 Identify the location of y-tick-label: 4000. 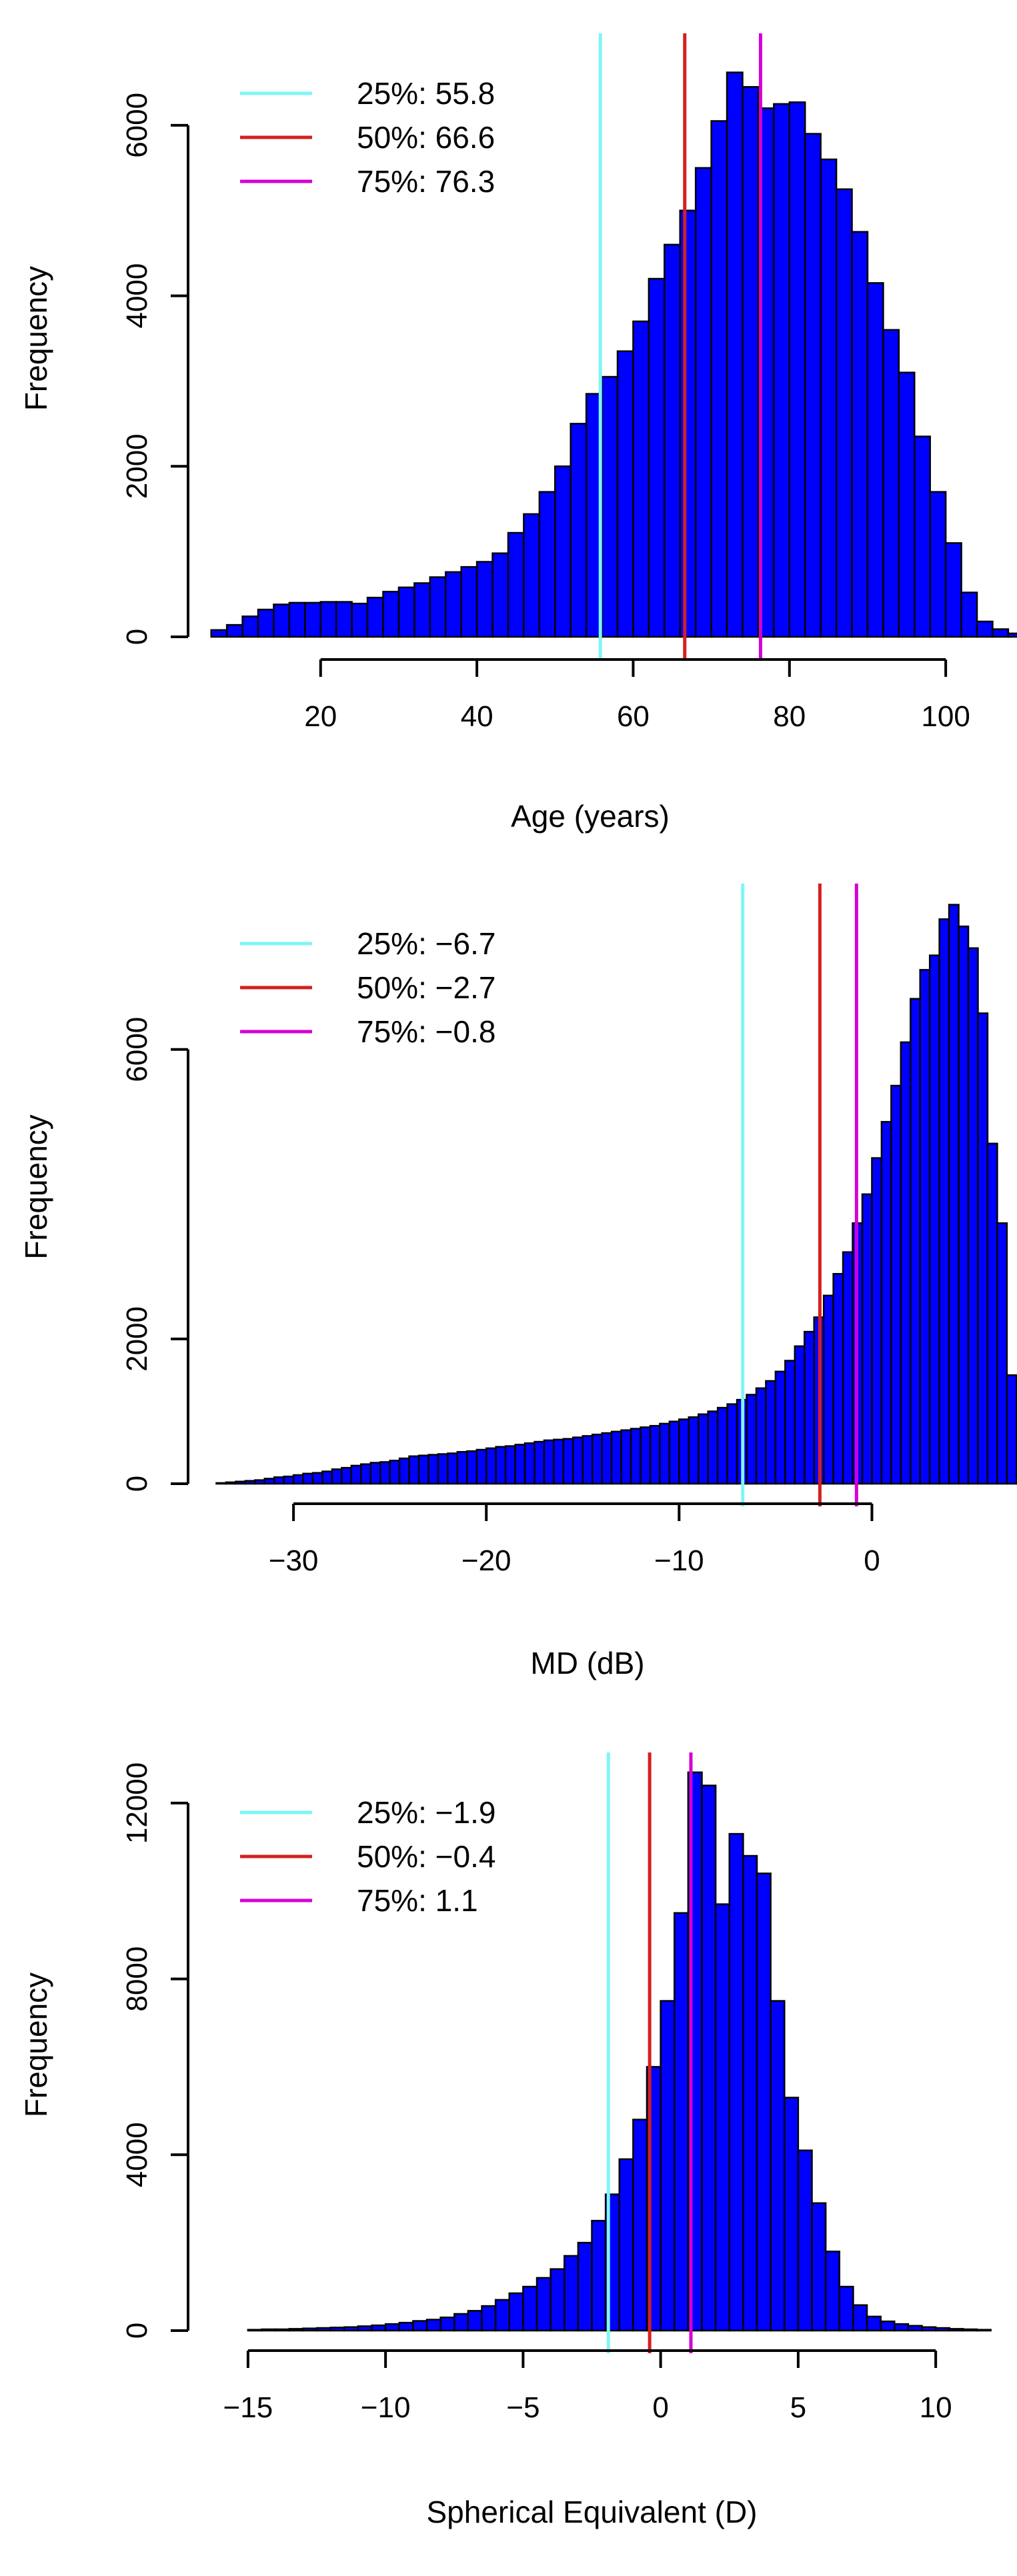
(137, 2154).